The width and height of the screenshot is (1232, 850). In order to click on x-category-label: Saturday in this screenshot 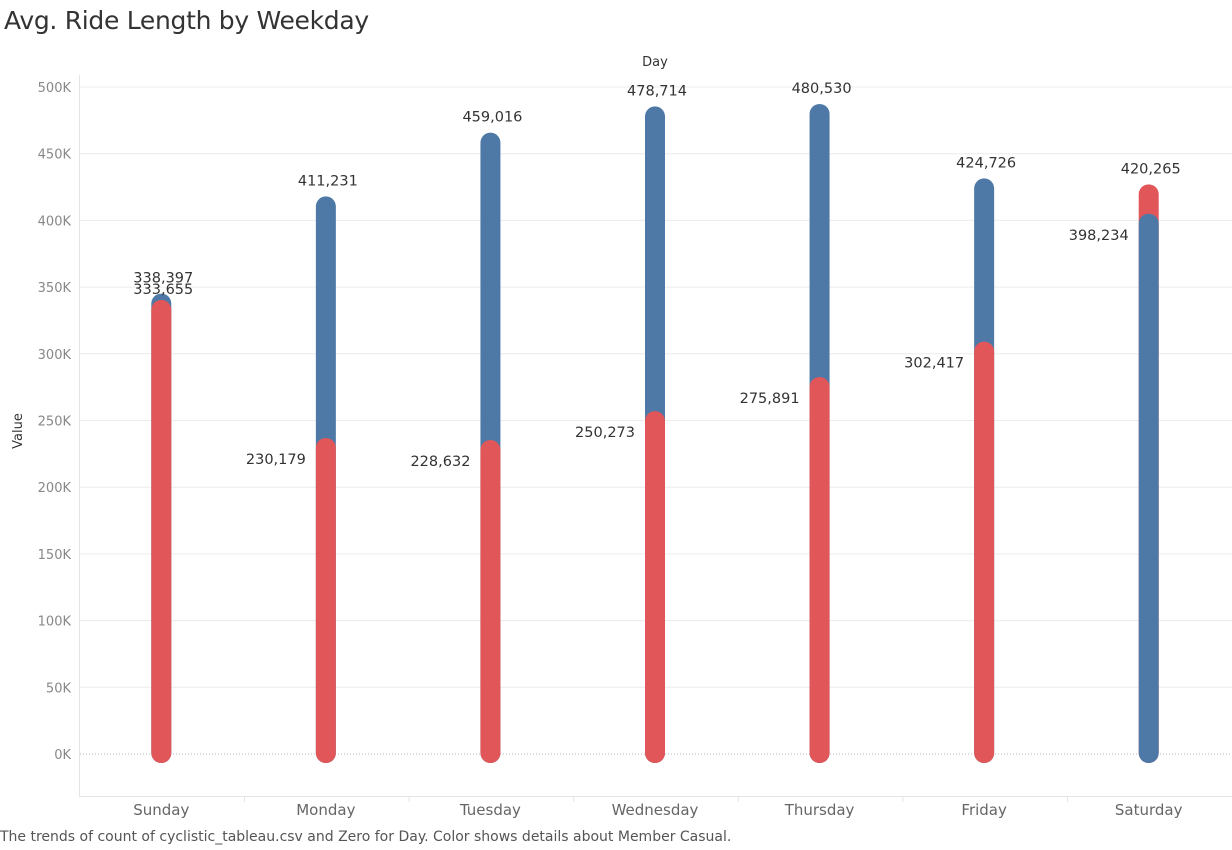, I will do `click(1149, 810)`.